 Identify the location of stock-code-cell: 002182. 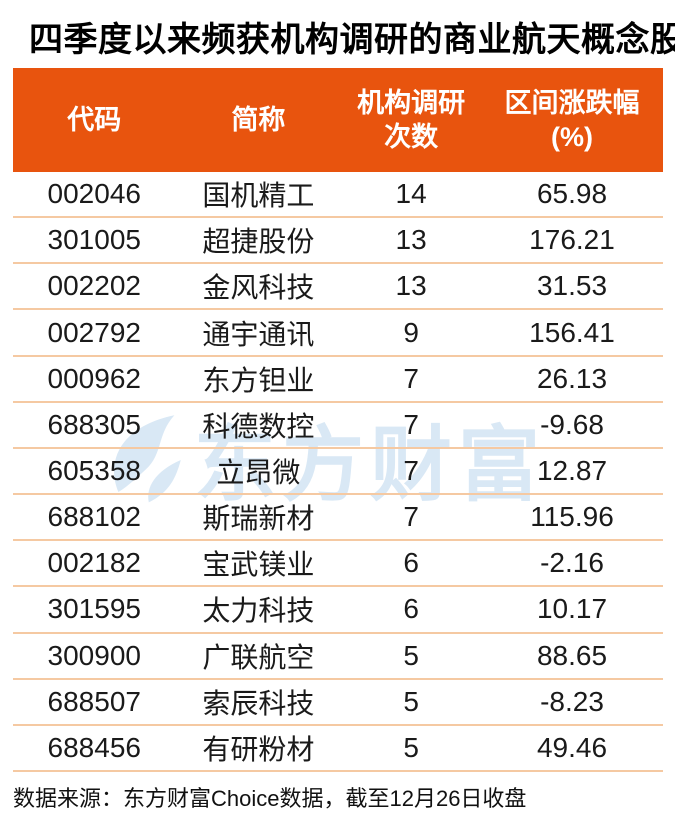
(94, 563).